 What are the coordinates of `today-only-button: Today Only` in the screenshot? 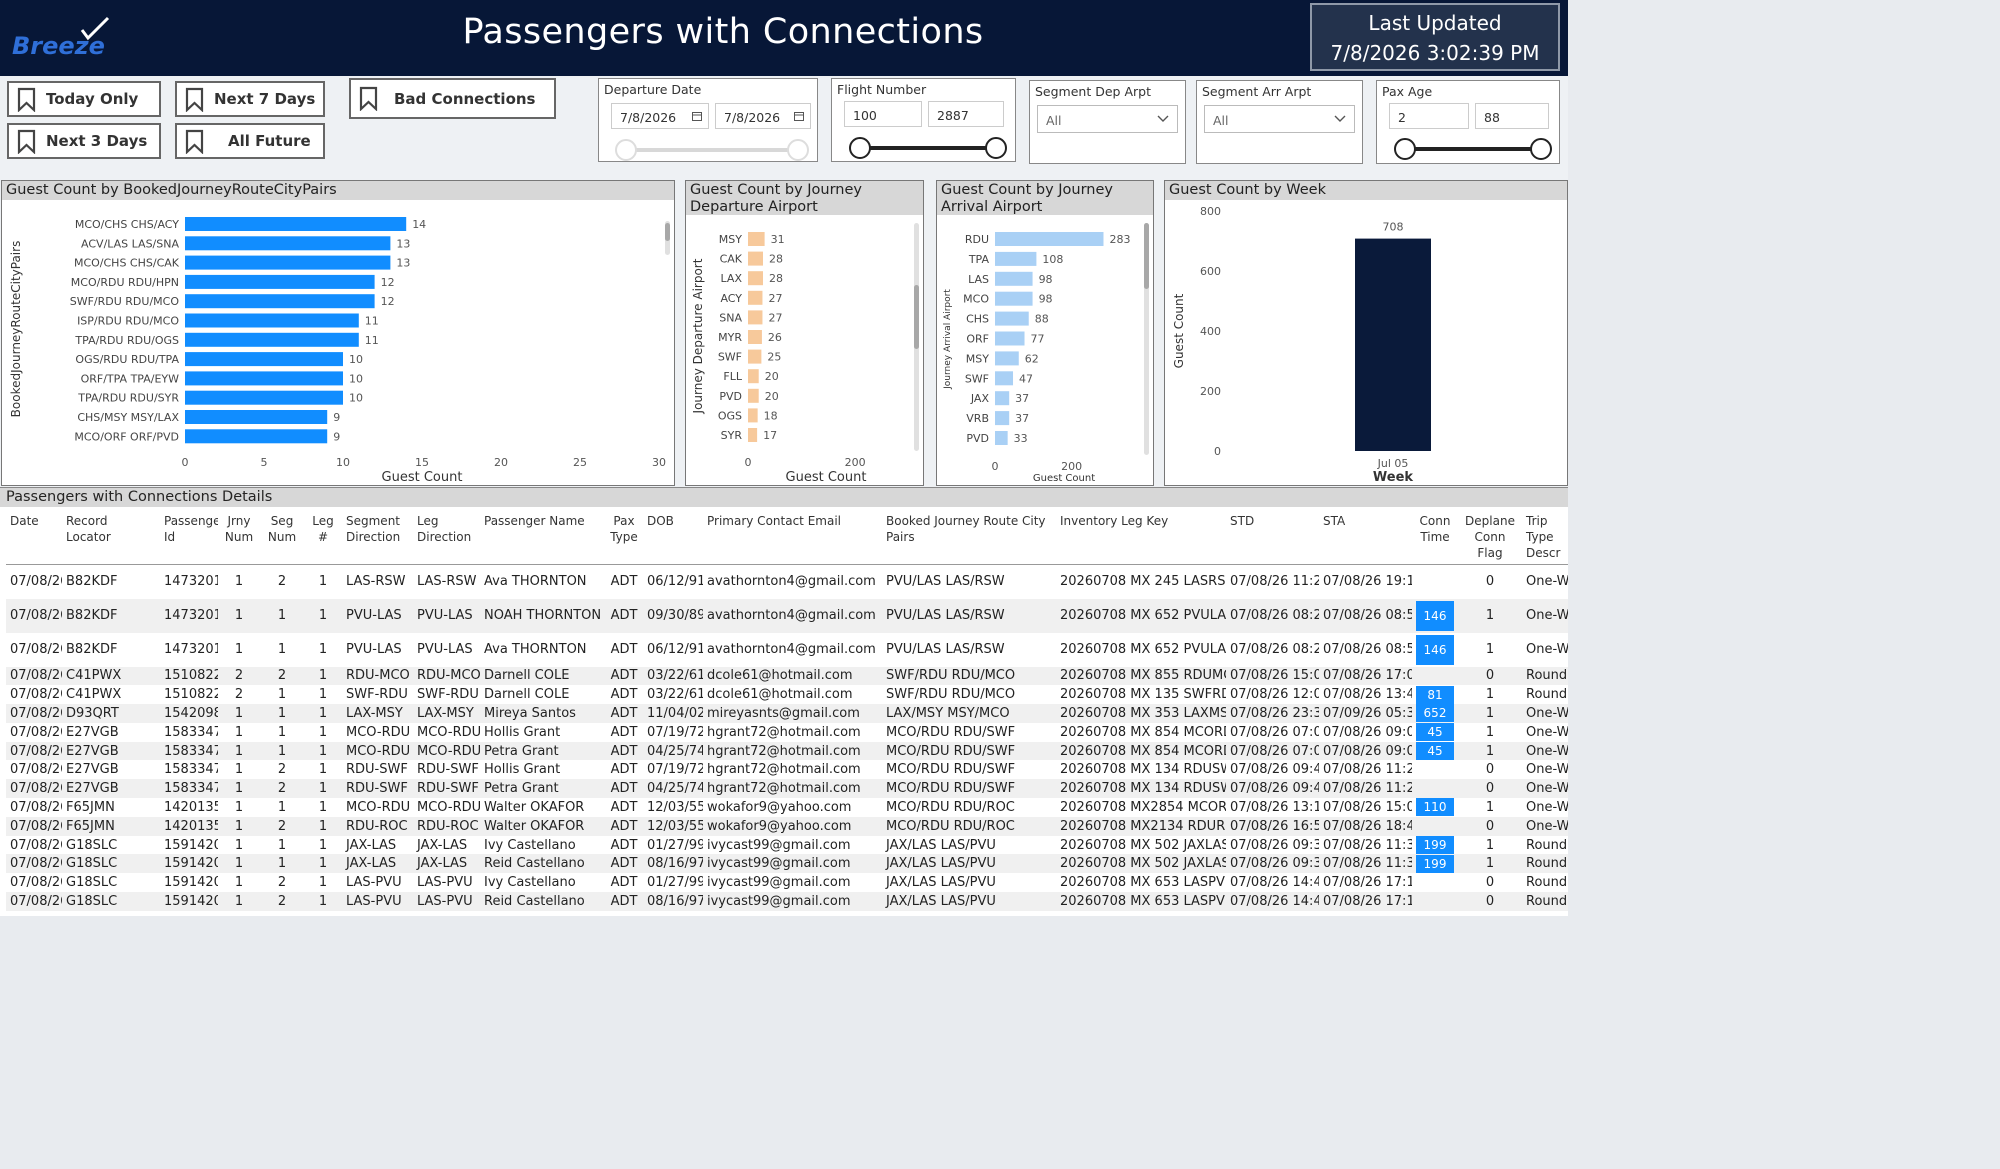 It's located at (84, 99).